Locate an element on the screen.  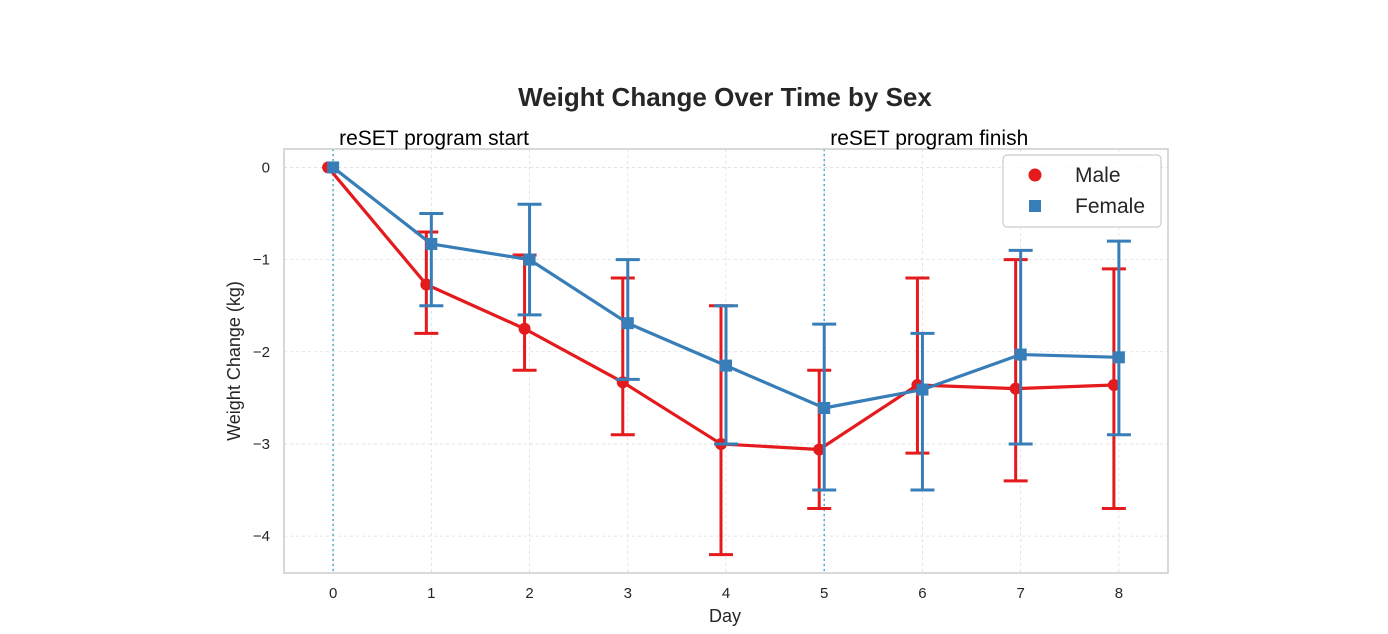
x-tick-label: 4 is located at coordinates (726, 593).